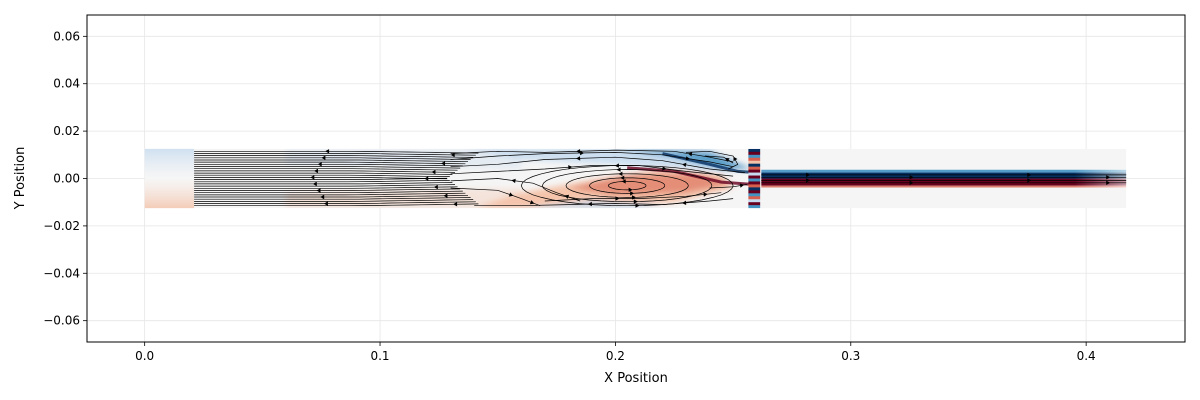  I want to click on x-tick-label: 0.3, so click(850, 356).